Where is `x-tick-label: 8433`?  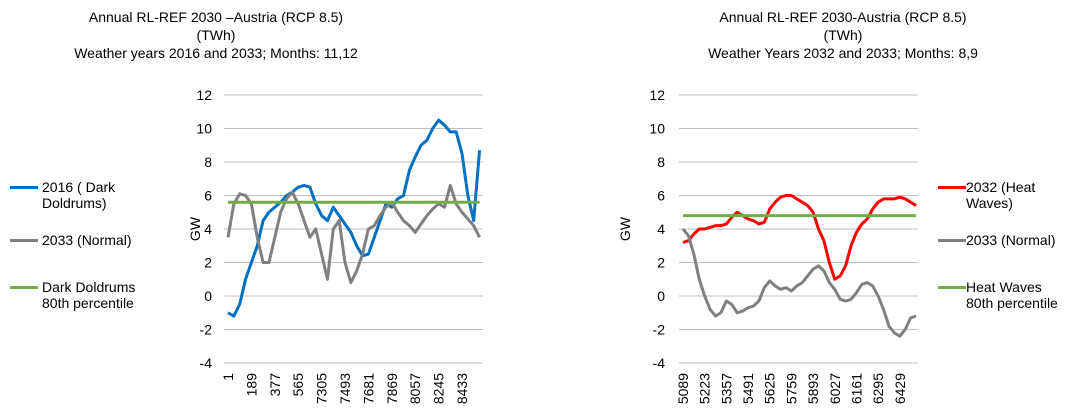
x-tick-label: 8433 is located at coordinates (462, 388).